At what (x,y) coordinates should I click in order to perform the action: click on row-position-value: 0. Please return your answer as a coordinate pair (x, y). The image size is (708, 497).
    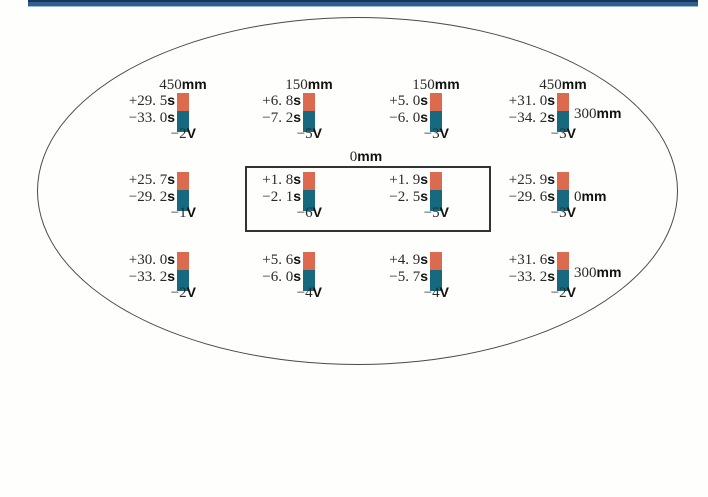
    Looking at the image, I should click on (578, 197).